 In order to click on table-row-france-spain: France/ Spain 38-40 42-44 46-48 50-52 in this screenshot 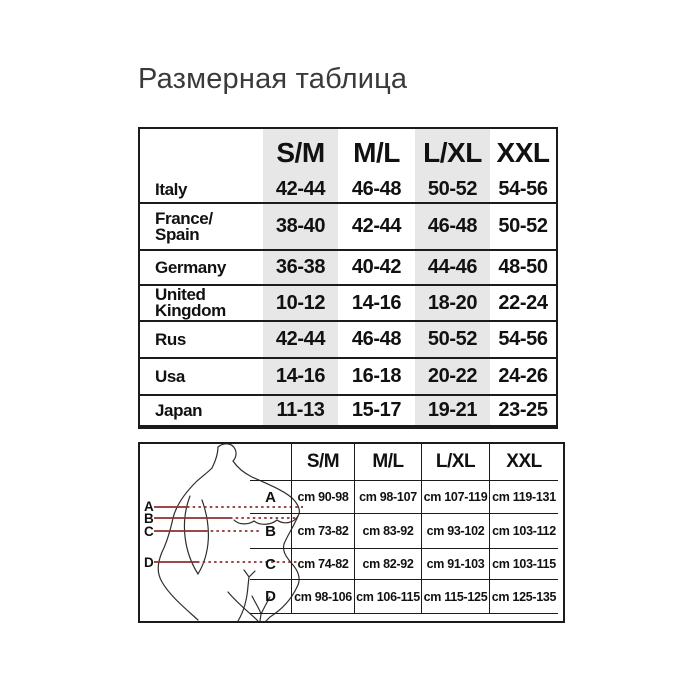, I will do `click(348, 227)`.